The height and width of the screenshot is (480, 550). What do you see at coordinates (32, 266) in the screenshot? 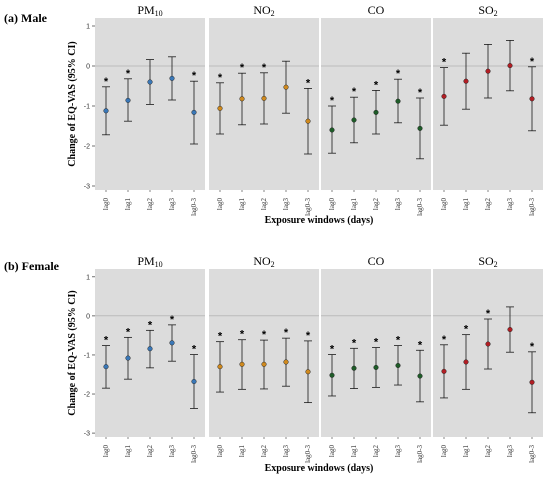
I see `figure-title: (b) Female` at bounding box center [32, 266].